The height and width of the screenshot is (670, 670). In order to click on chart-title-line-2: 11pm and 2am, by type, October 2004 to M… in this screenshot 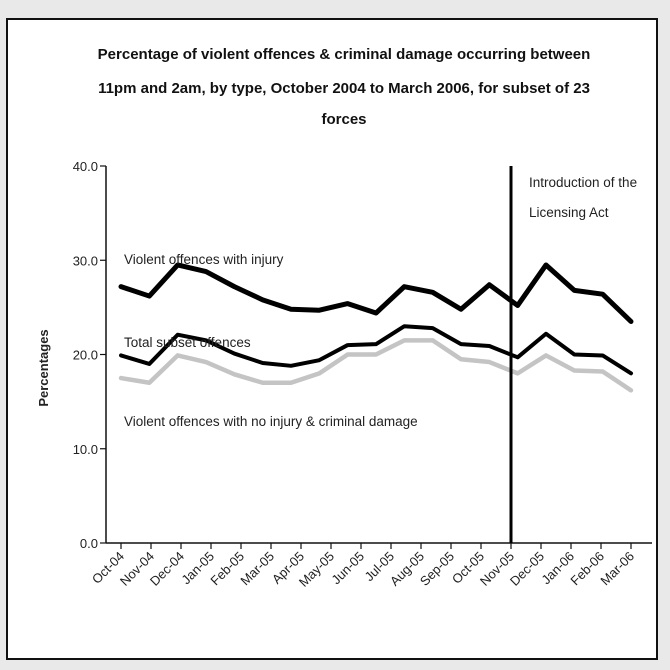, I will do `click(344, 88)`.